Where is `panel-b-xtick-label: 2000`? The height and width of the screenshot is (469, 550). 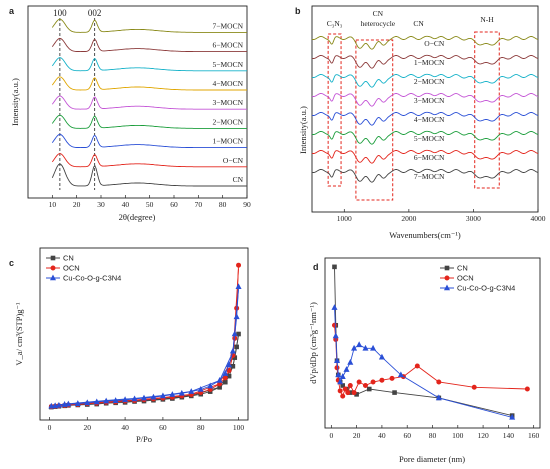 panel-b-xtick-label: 2000 is located at coordinates (408, 218).